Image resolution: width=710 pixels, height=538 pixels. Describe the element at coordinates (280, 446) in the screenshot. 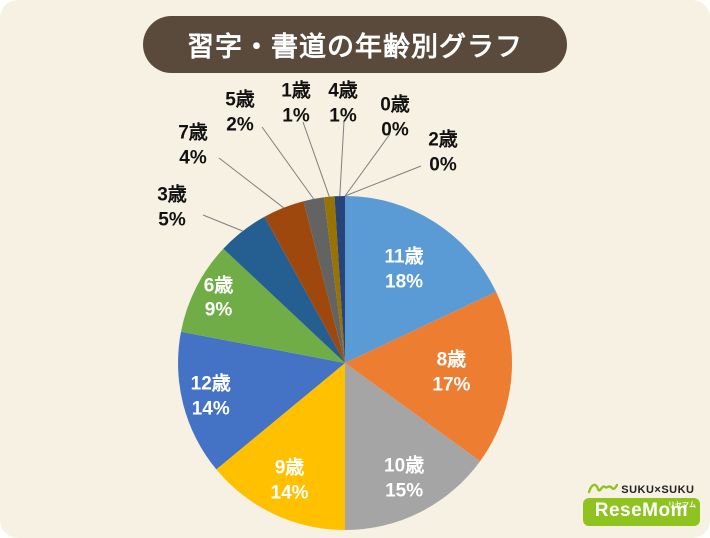

I see `pie-slice-9歳` at that location.